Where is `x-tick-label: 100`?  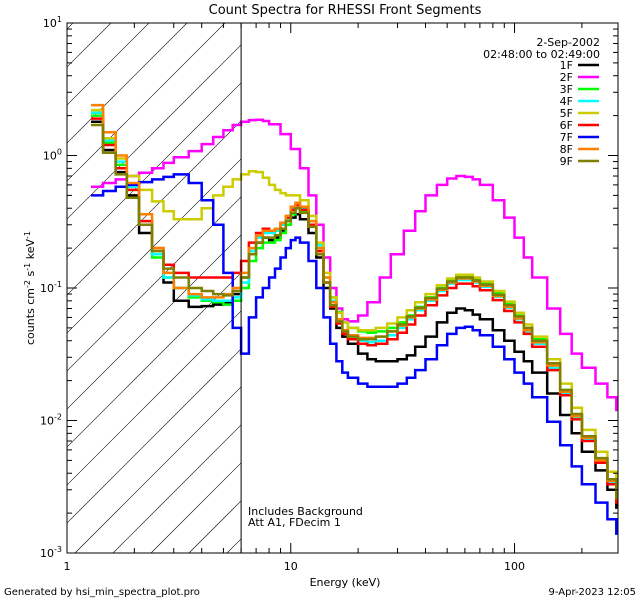
x-tick-label: 100 is located at coordinates (514, 566).